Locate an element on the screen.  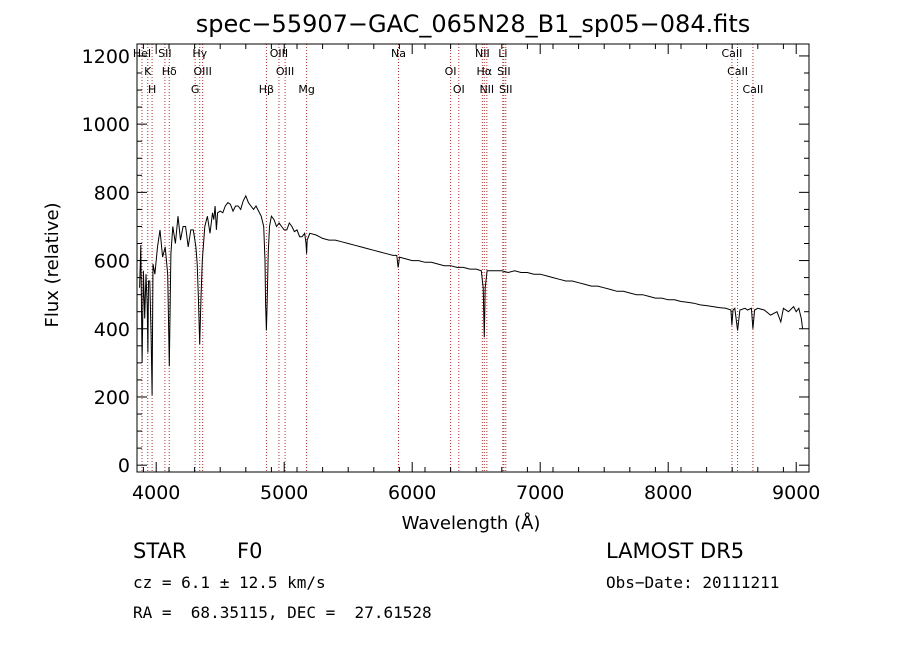
x-tick-label: 4000 is located at coordinates (156, 493).